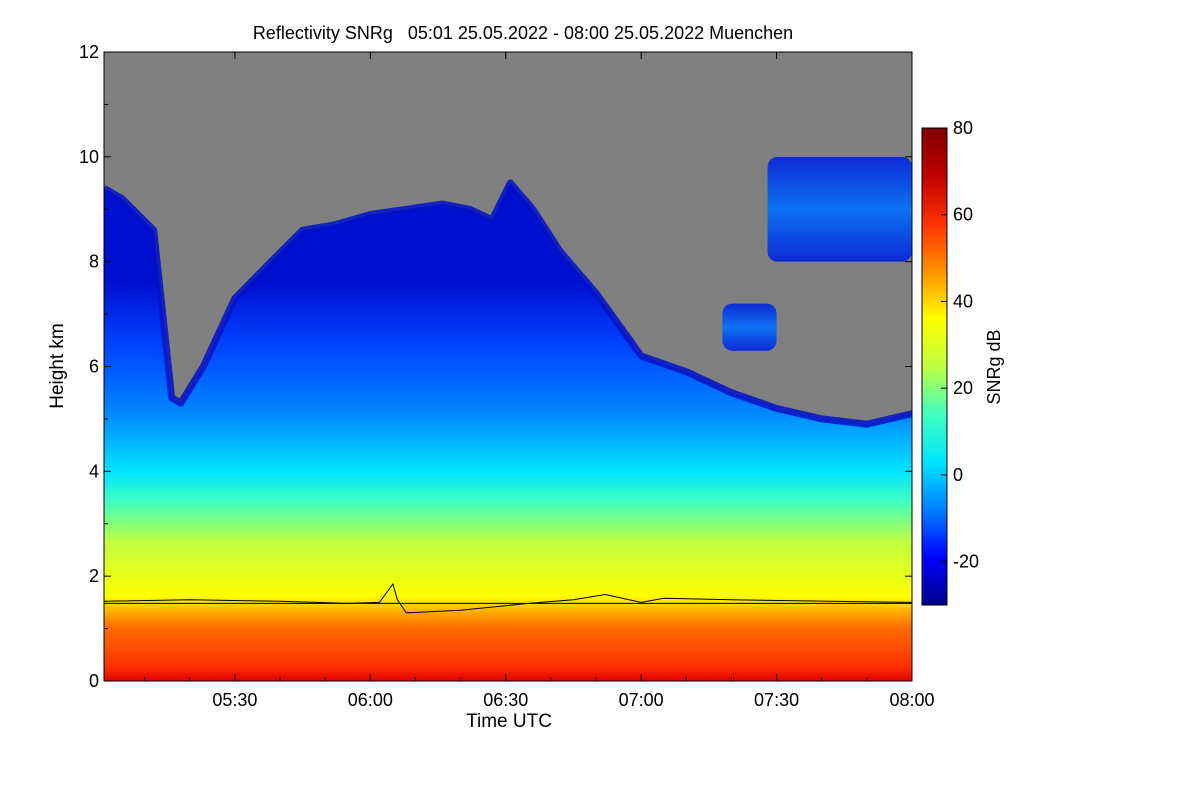  I want to click on y-tick-label: 8, so click(94, 262).